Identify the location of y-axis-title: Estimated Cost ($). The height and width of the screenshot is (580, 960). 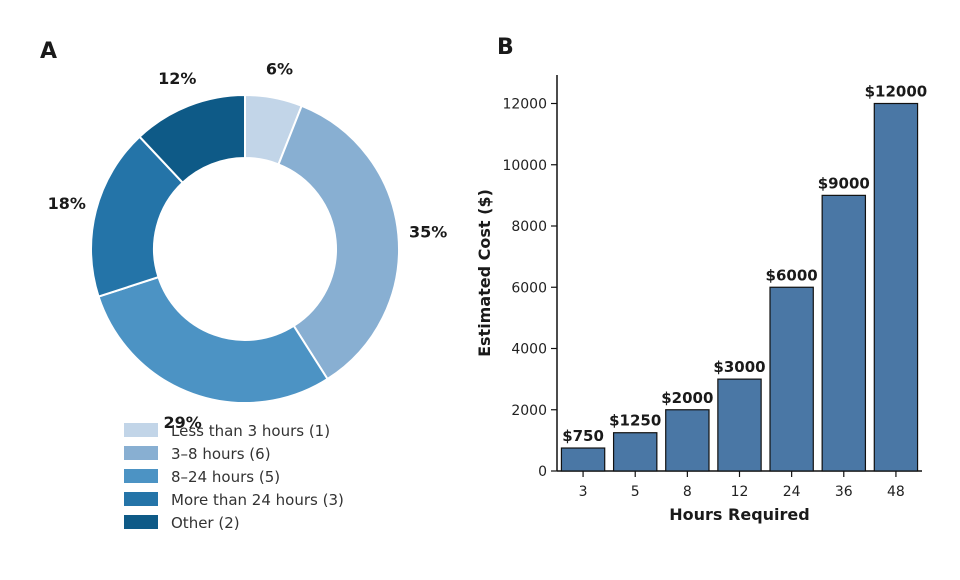
(484, 273).